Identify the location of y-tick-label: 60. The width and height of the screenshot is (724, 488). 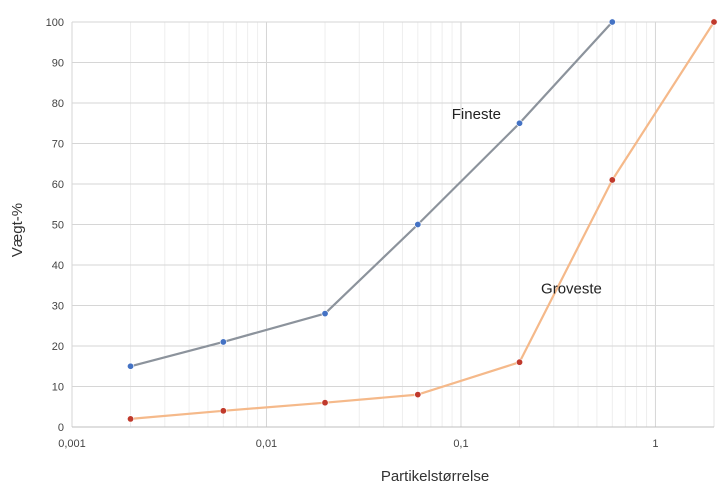
(58, 185).